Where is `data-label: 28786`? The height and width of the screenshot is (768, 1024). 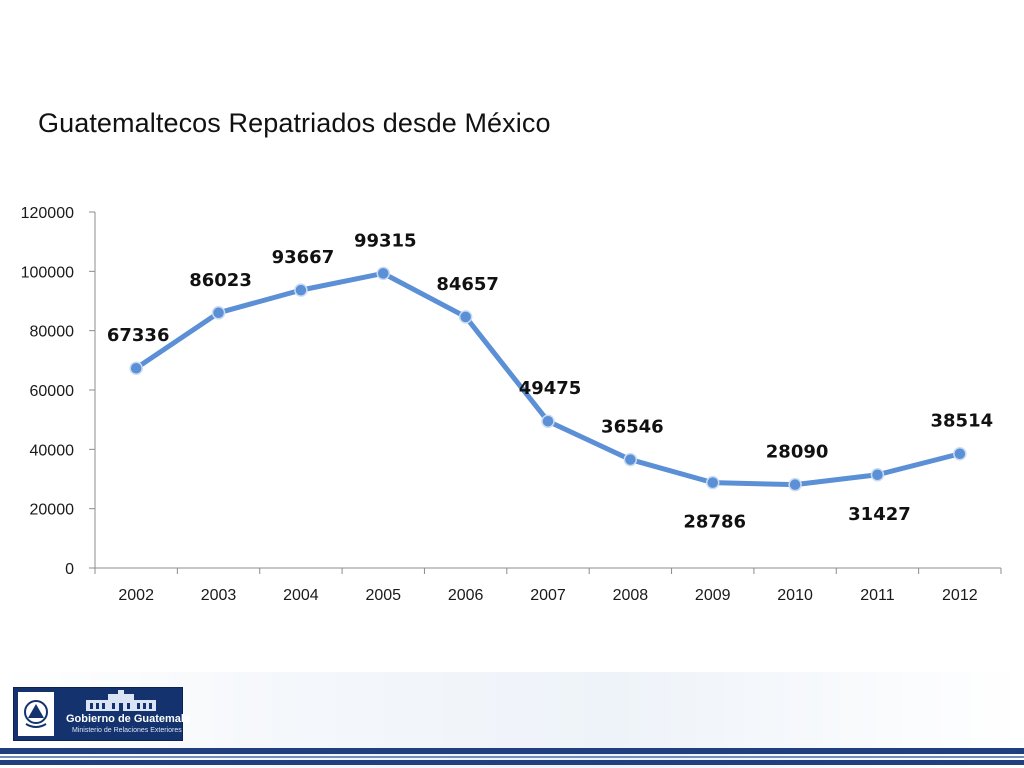 data-label: 28786 is located at coordinates (714, 522).